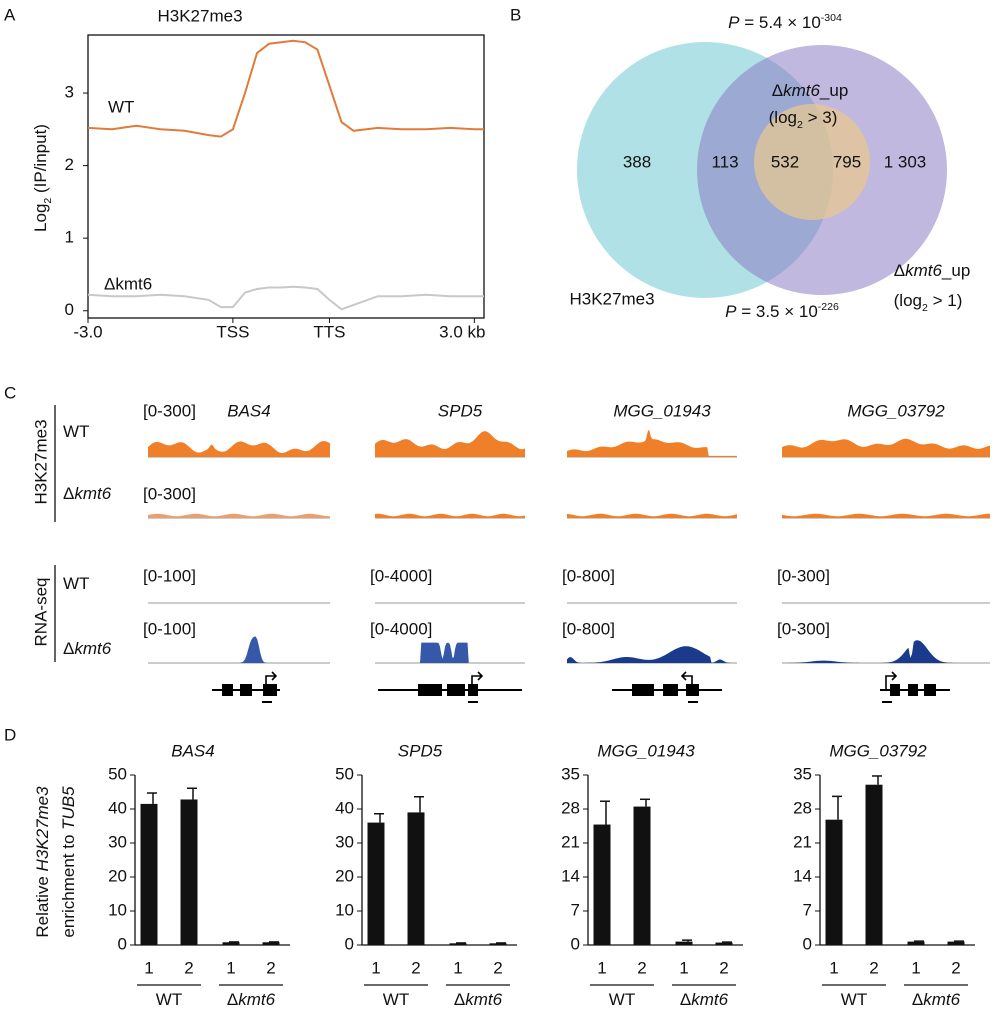 Image resolution: width=995 pixels, height=1014 pixels. I want to click on chart-title: BAS4, so click(192, 750).